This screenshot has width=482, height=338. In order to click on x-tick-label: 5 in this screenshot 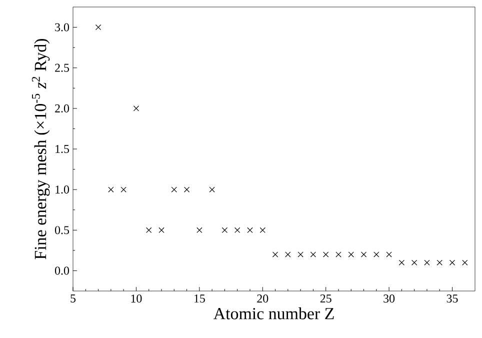, I will do `click(73, 298)`.